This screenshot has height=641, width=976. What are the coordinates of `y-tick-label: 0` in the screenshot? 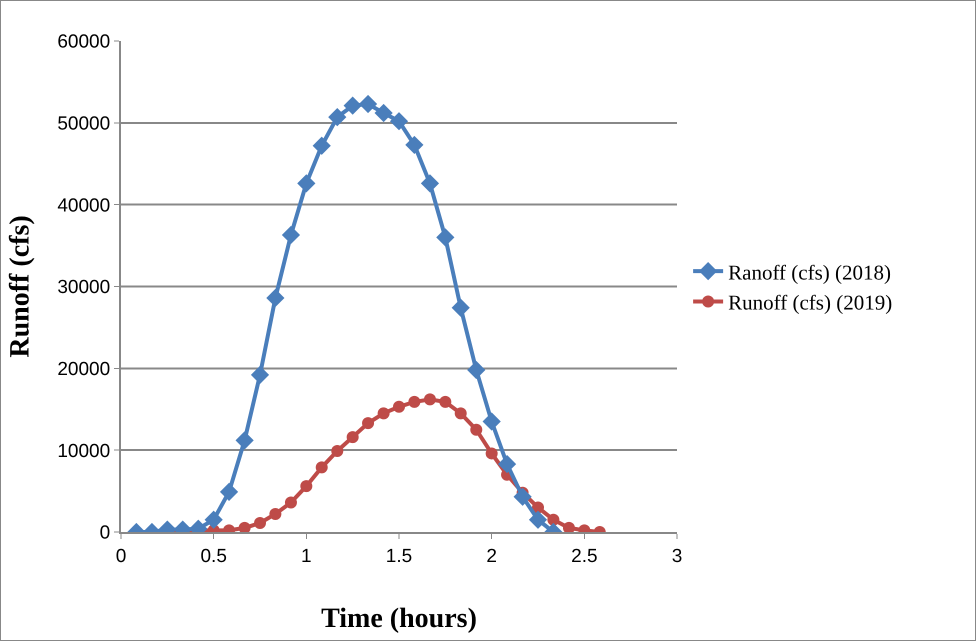 It's located at (105, 533).